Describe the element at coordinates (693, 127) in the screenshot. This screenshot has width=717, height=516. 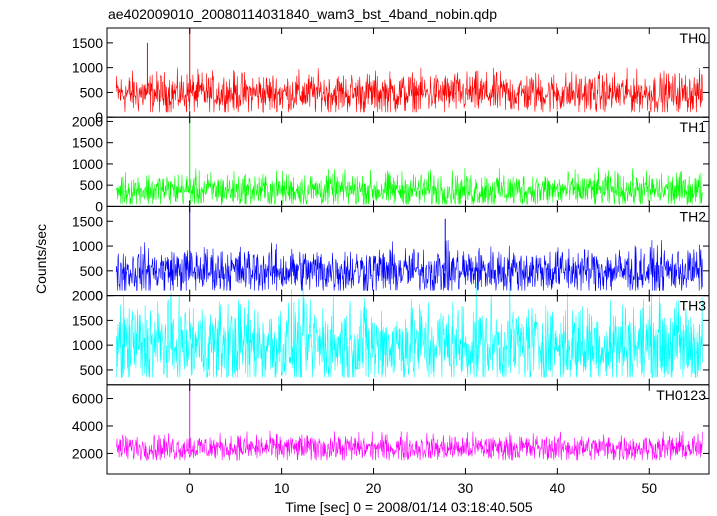
I see `panel-label: TH1` at that location.